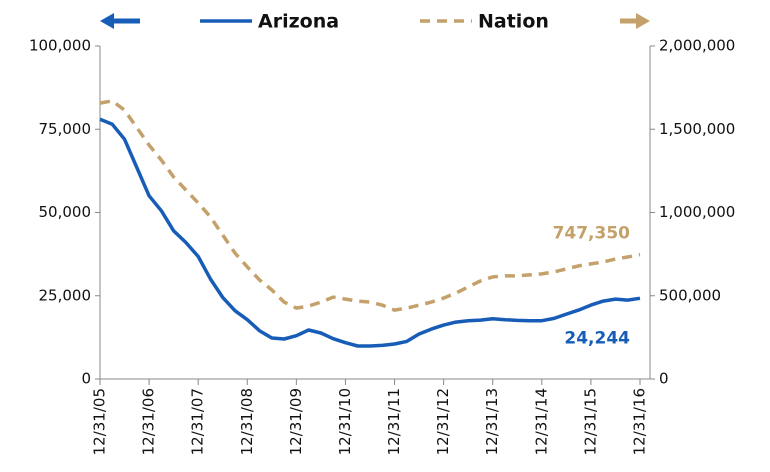 This screenshot has height=472, width=770. Describe the element at coordinates (247, 421) in the screenshot. I see `x-tick-label: 12/31/08` at that location.